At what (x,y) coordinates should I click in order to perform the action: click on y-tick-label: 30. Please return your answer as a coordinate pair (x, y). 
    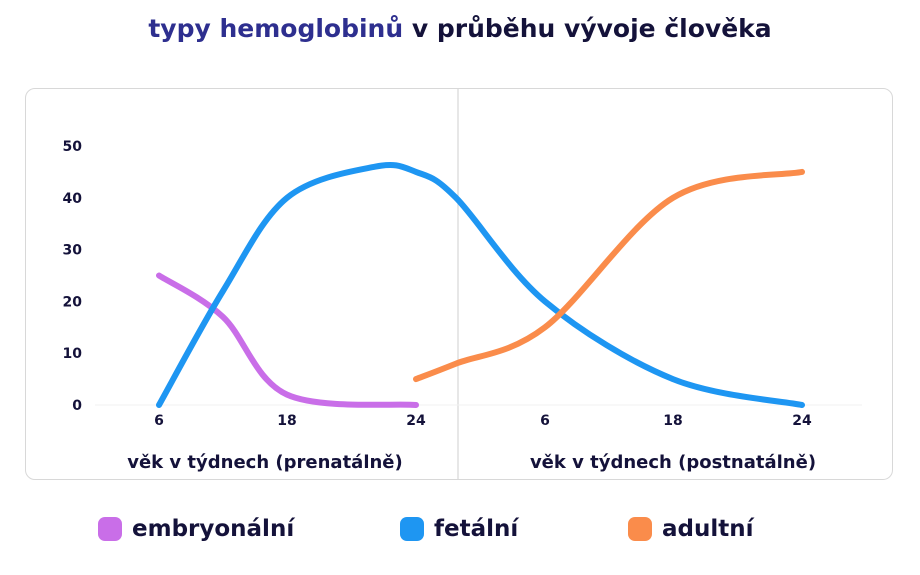
    Looking at the image, I should click on (73, 251).